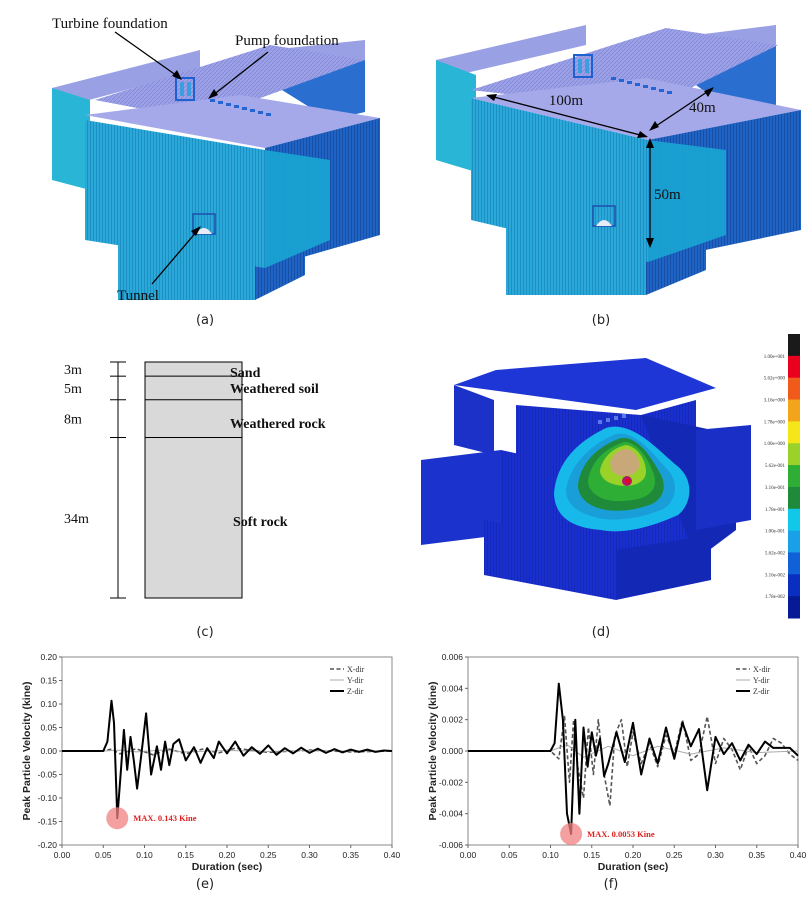 The height and width of the screenshot is (897, 812). Describe the element at coordinates (159, 265) in the screenshot. I see `tunnel-callout: Tunnel` at that location.